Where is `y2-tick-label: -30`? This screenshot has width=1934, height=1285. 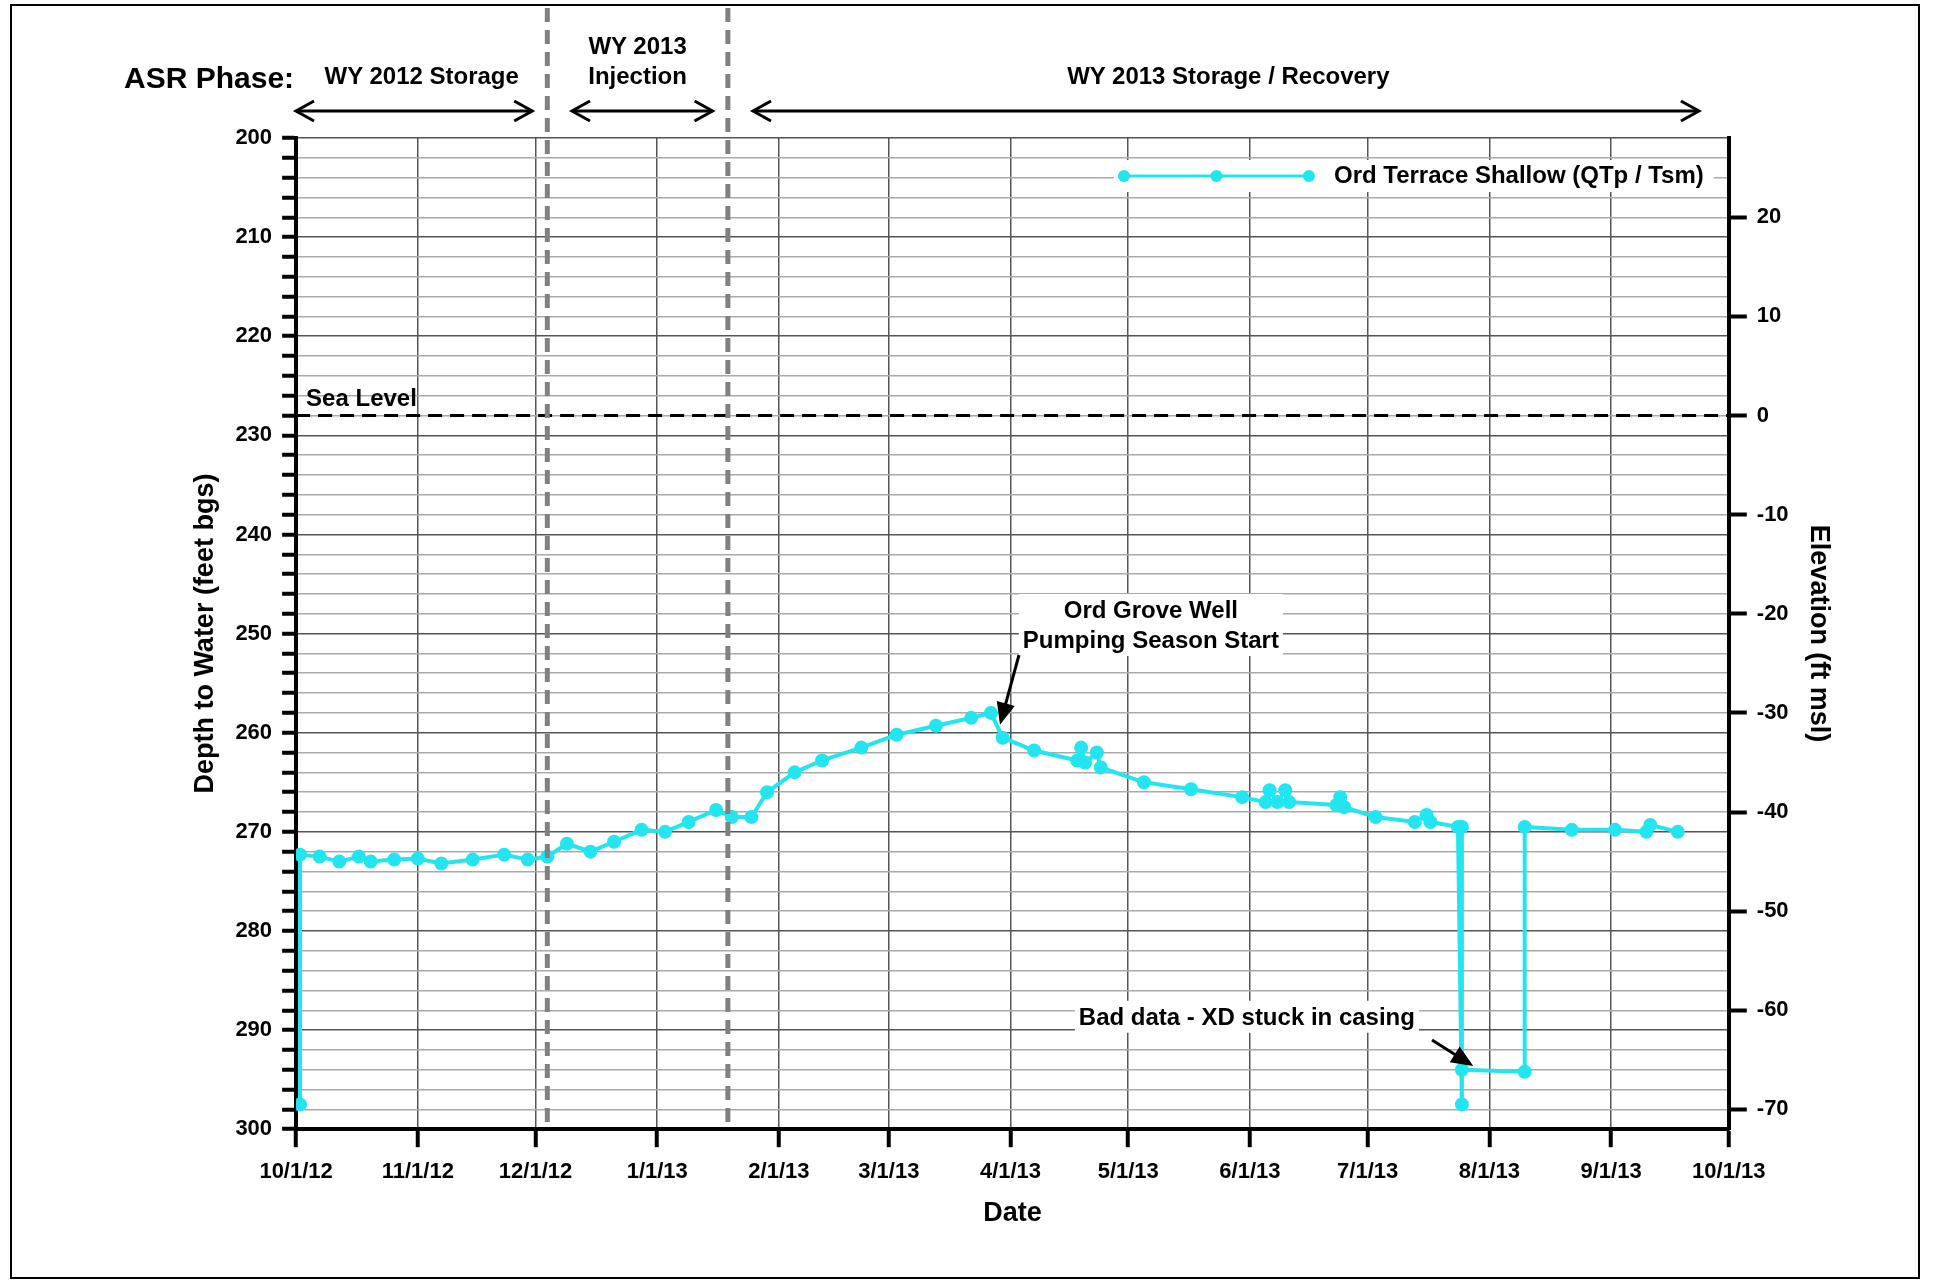 y2-tick-label: -30 is located at coordinates (1772, 711).